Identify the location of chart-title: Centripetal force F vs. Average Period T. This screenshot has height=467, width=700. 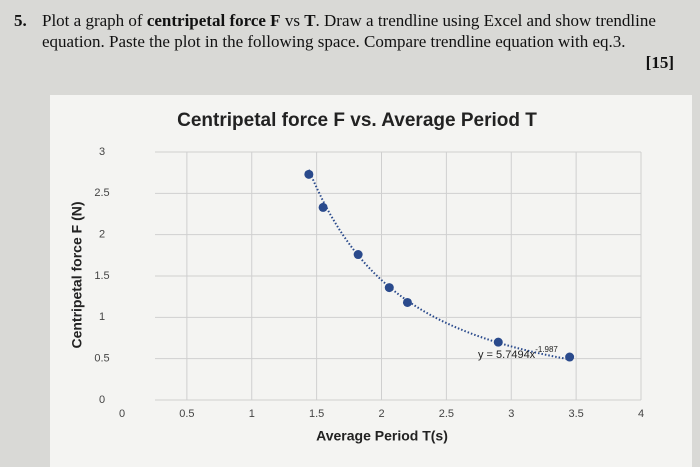
(357, 120).